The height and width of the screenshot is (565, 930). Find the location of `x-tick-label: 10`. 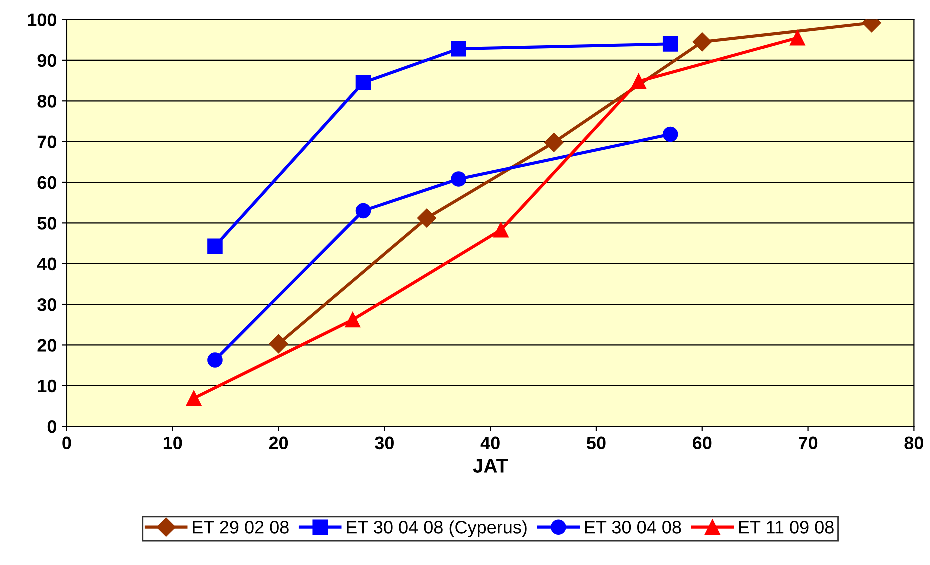

x-tick-label: 10 is located at coordinates (173, 443).